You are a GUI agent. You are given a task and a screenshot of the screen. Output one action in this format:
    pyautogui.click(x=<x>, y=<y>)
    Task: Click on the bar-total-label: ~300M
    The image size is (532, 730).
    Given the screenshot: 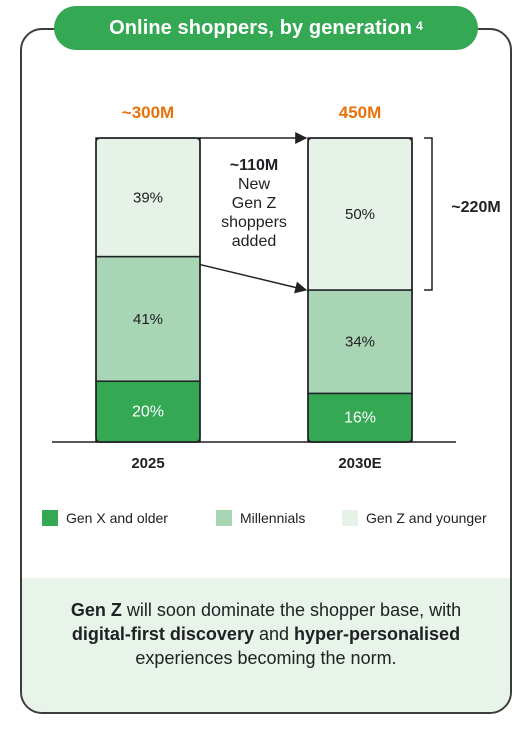 What is the action you would take?
    pyautogui.click(x=148, y=112)
    